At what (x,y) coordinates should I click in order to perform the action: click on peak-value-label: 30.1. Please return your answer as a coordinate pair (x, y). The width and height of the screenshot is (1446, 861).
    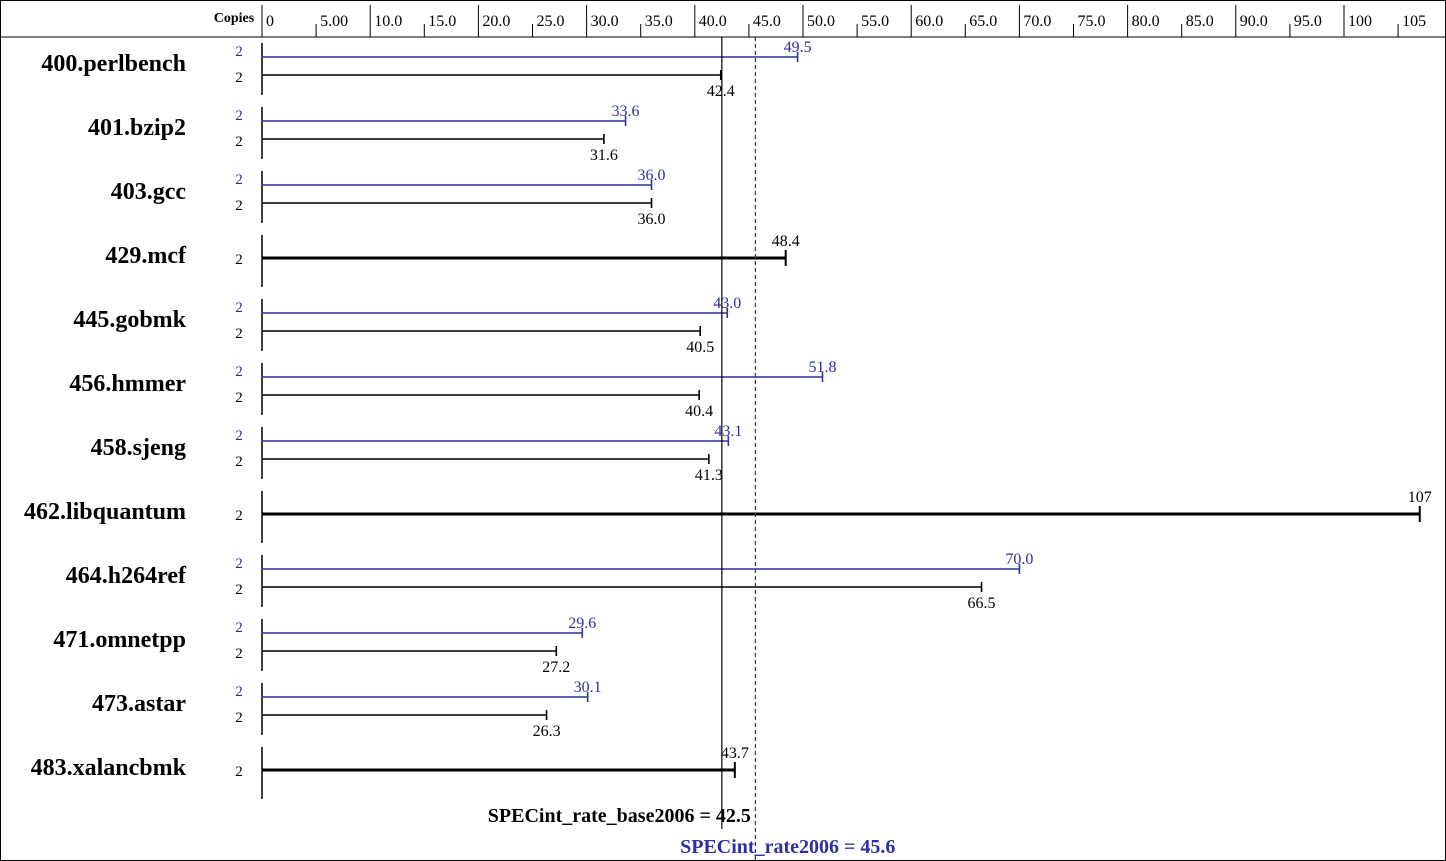
    Looking at the image, I should click on (588, 687).